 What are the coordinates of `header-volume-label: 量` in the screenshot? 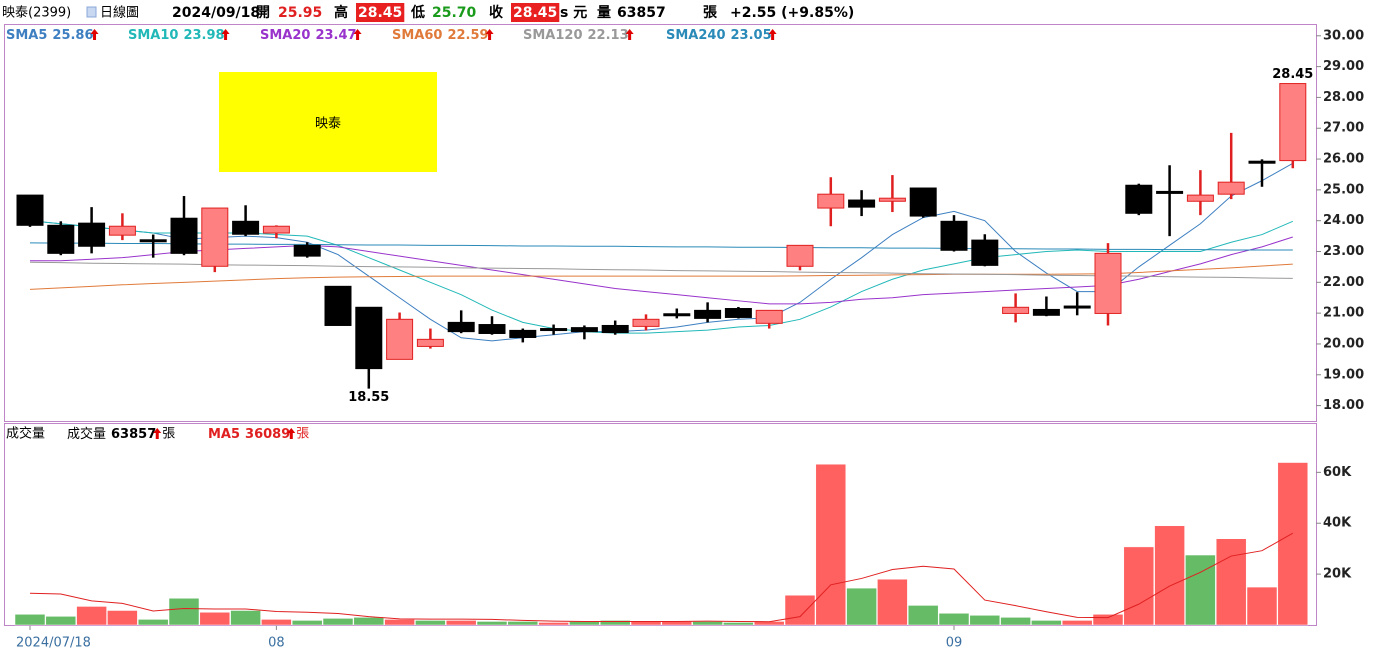 It's located at (604, 13).